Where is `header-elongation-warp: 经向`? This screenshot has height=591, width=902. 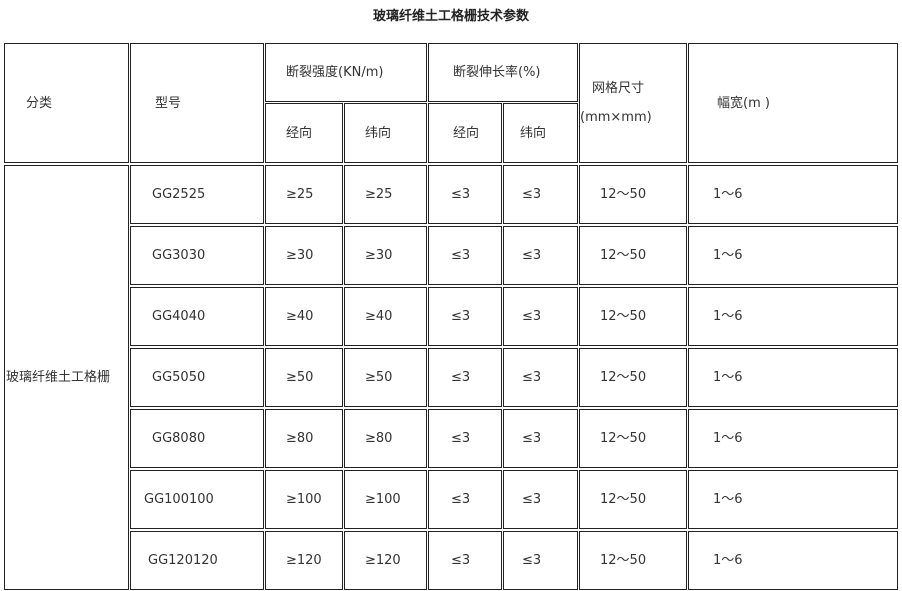 header-elongation-warp: 经向 is located at coordinates (465, 133).